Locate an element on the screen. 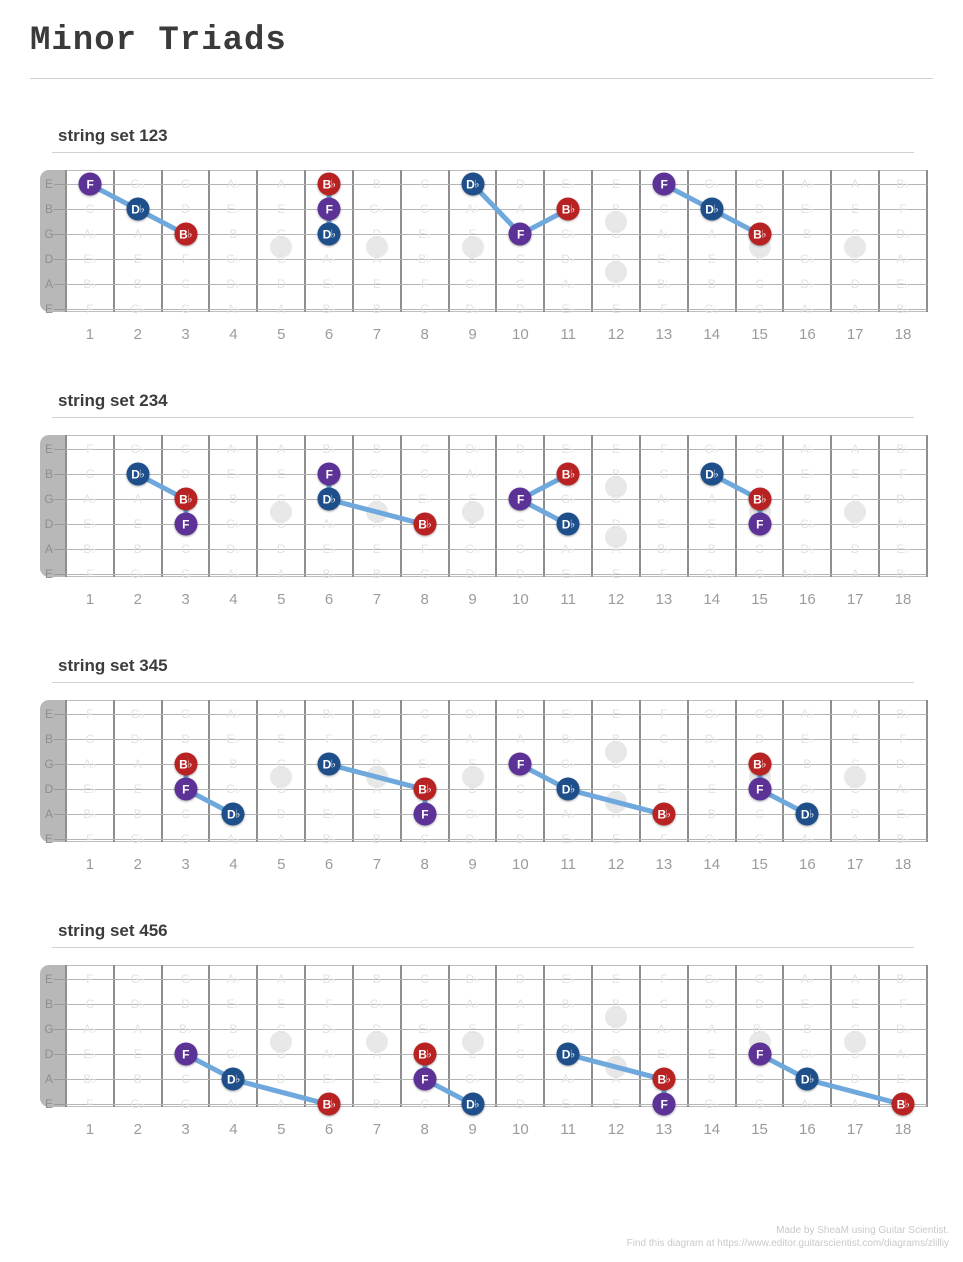 The width and height of the screenshot is (963, 1262). fret-number-label: 3 is located at coordinates (185, 334).